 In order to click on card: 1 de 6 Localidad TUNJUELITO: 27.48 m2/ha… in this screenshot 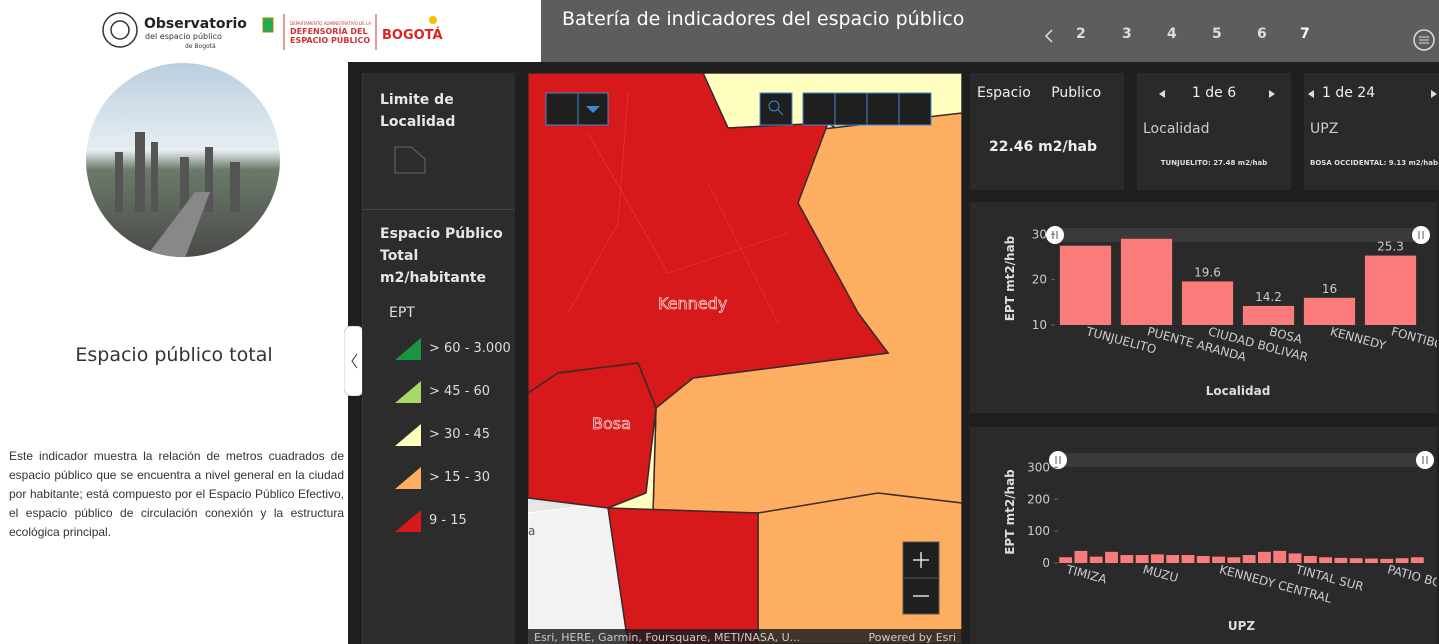, I will do `click(1214, 131)`.